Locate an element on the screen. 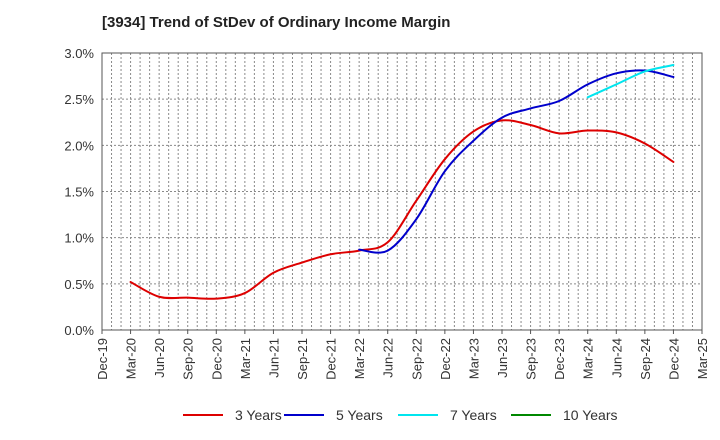 The height and width of the screenshot is (440, 720). x-tick-label: Mar-25 is located at coordinates (702, 358).